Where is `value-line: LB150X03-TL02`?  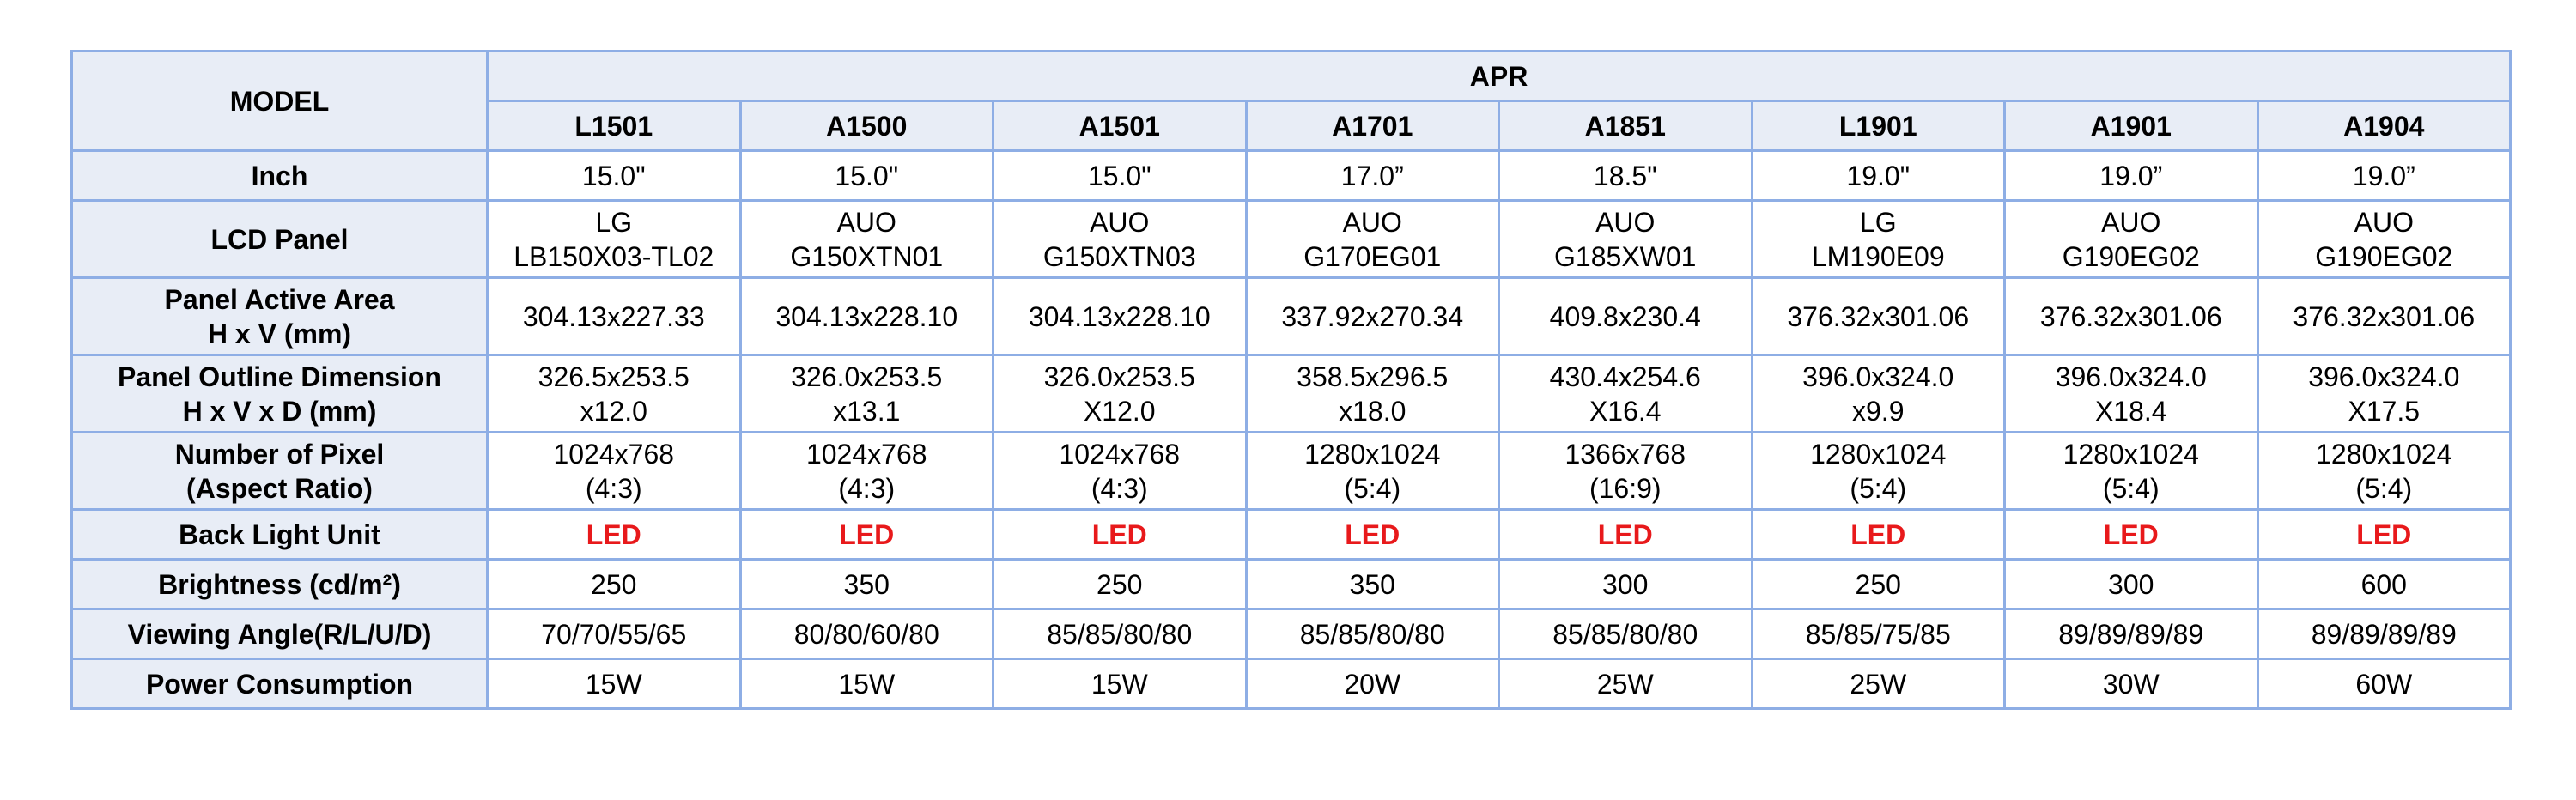
value-line: LB150X03-TL02 is located at coordinates (614, 256).